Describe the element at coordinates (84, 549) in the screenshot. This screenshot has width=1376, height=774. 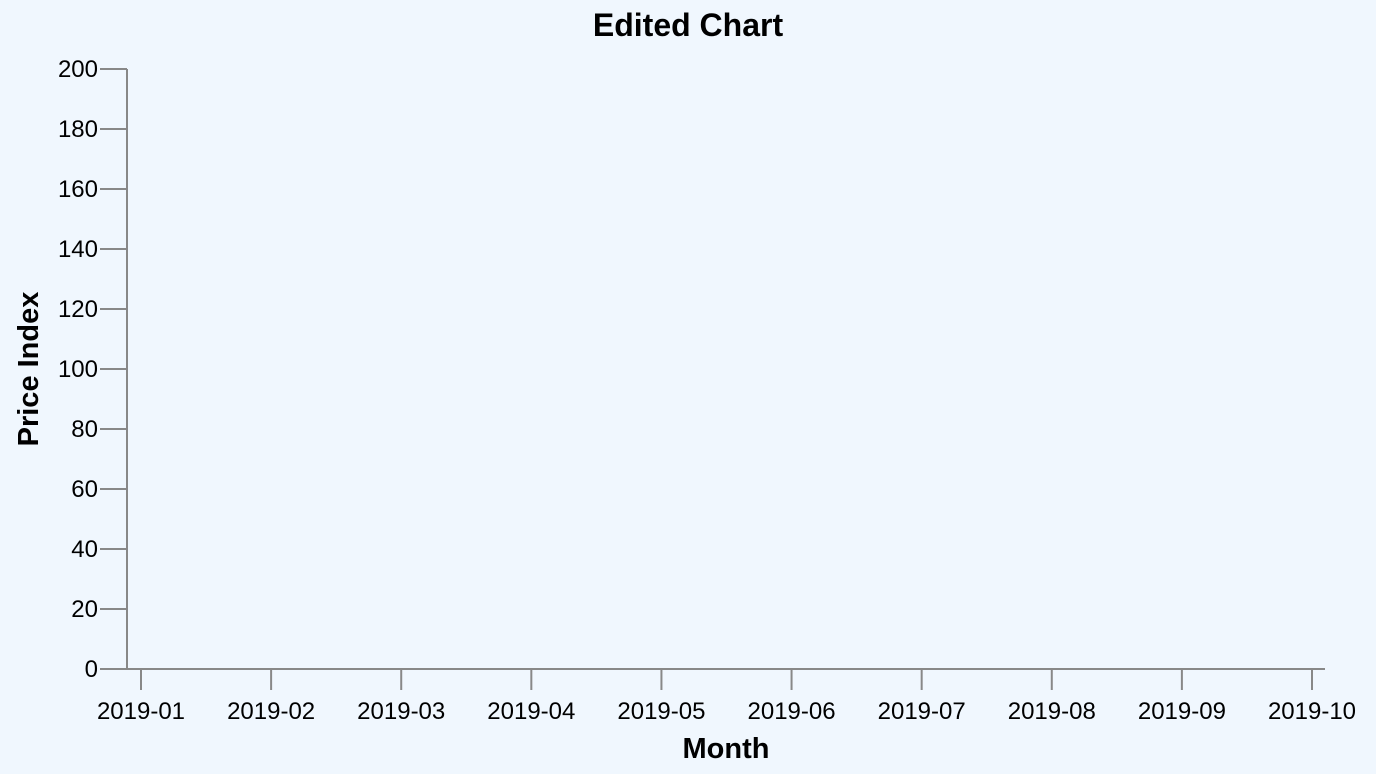
I see `y-tick-label: 40` at that location.